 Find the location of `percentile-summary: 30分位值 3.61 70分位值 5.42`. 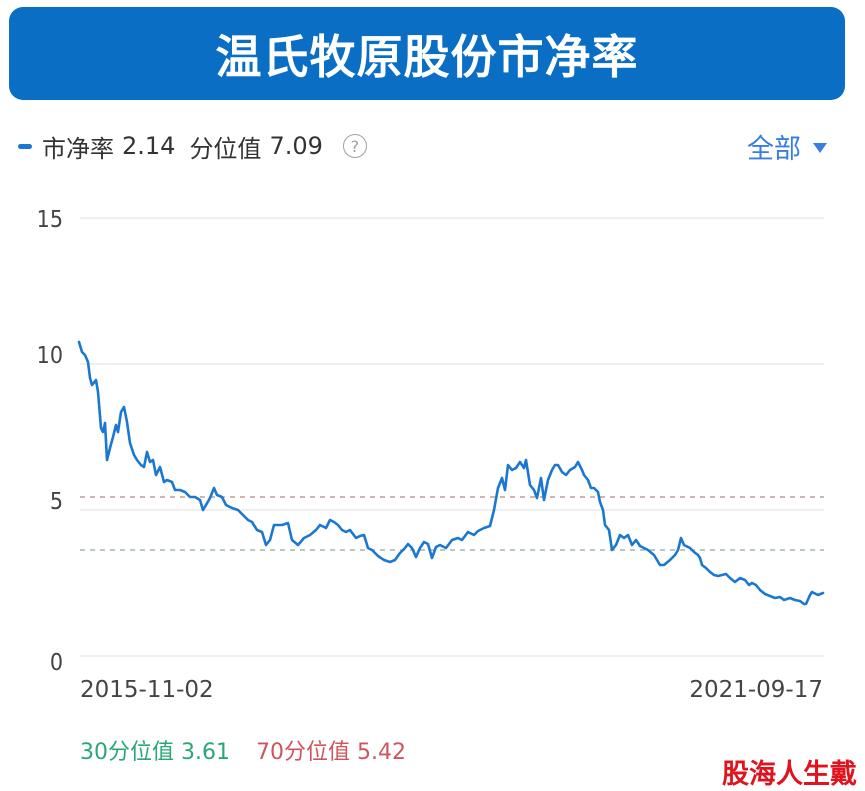

percentile-summary: 30分位值 3.61 70分位值 5.42 is located at coordinates (243, 750).